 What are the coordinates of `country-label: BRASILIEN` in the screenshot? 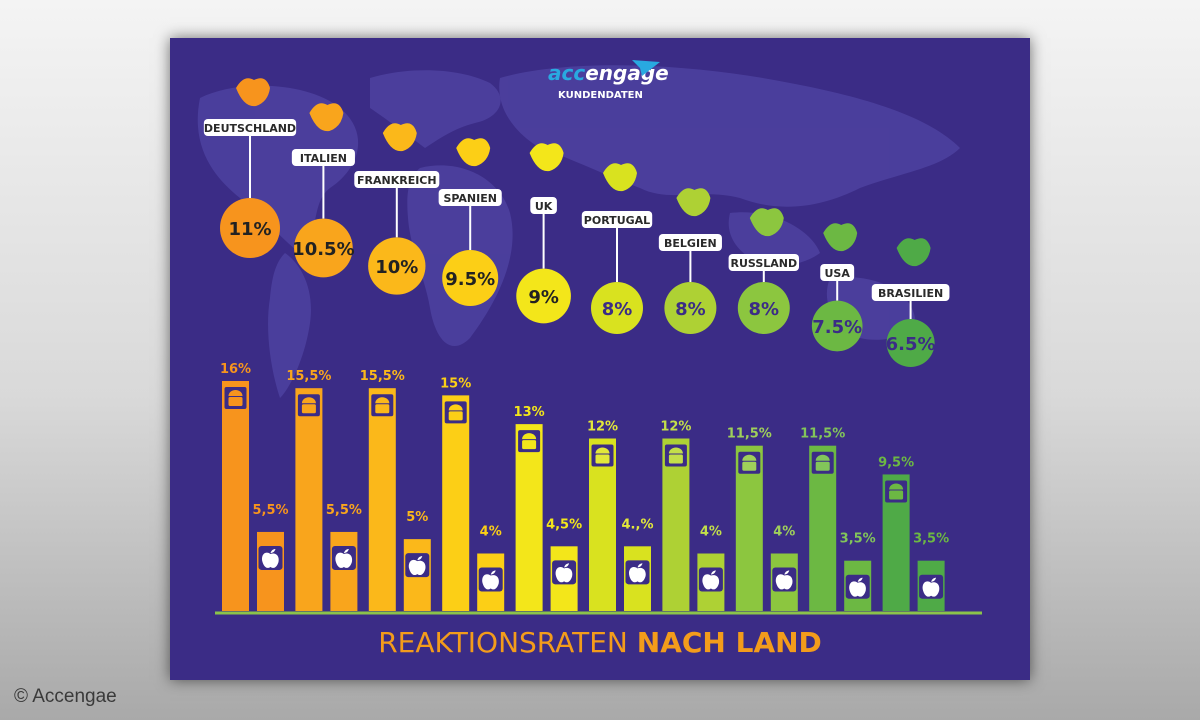 It's located at (910, 293).